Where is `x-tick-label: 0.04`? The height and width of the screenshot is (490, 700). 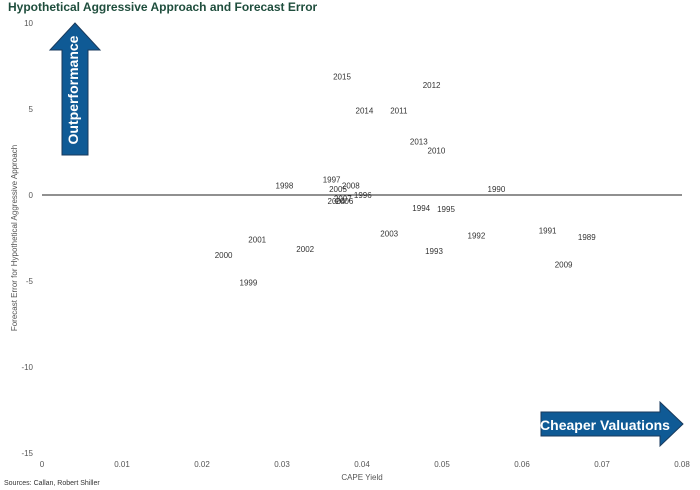 x-tick-label: 0.04 is located at coordinates (362, 464).